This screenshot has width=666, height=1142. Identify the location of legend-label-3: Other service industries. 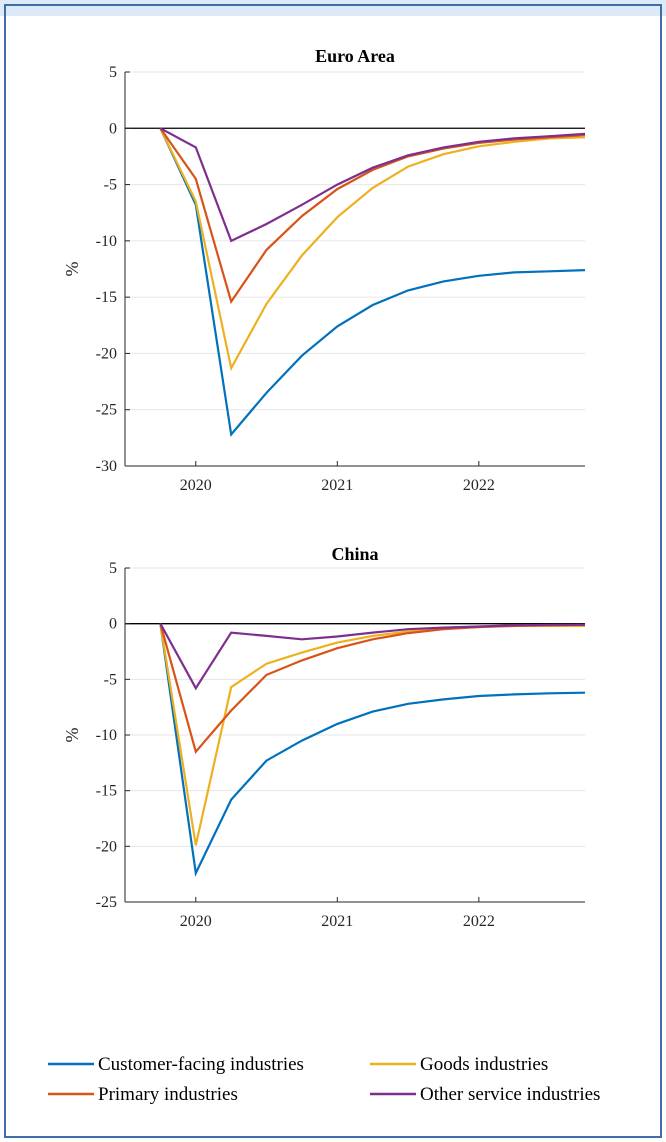
(510, 1094).